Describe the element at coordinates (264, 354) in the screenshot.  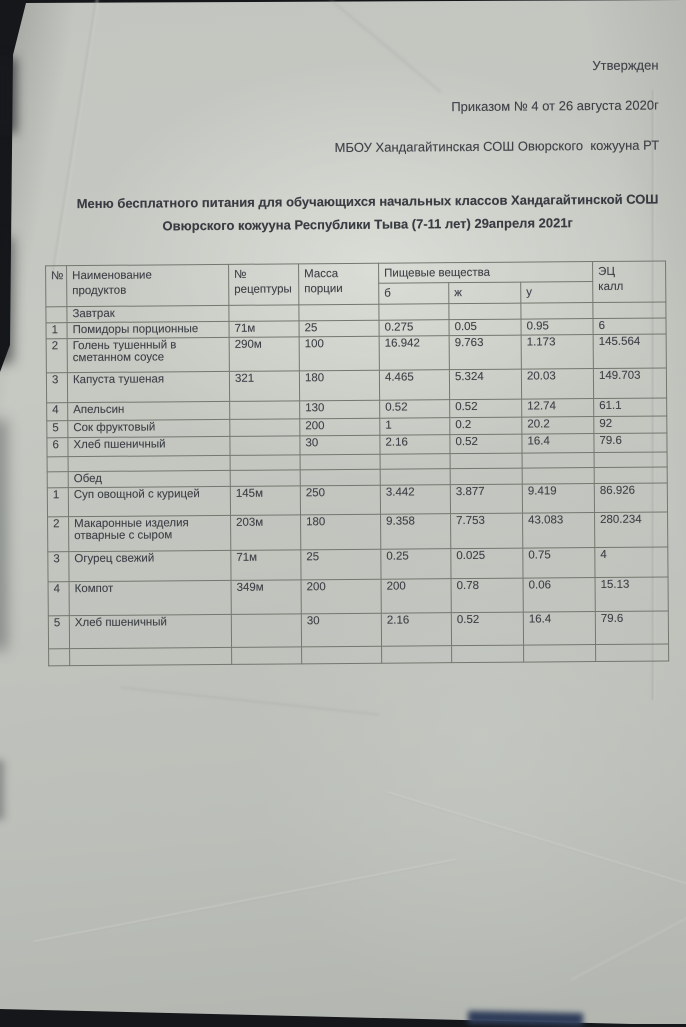
I see `cell-recipe: 290м` at that location.